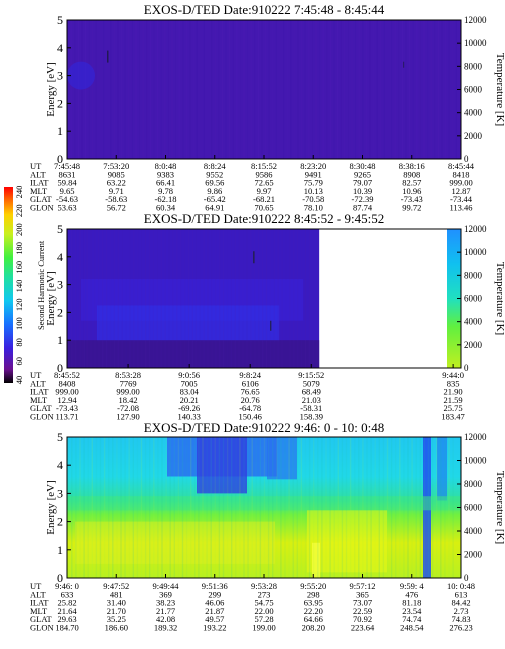  I want to click on orbit-cell: 369, so click(165, 594).